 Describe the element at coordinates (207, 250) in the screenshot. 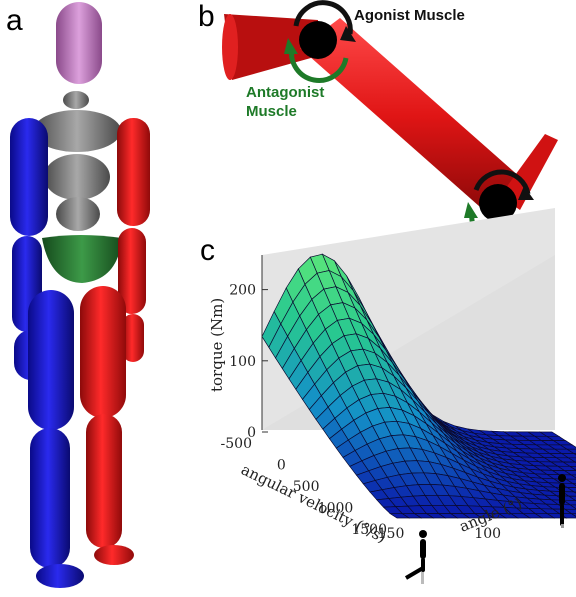

I see `panel-letter-c: c` at that location.